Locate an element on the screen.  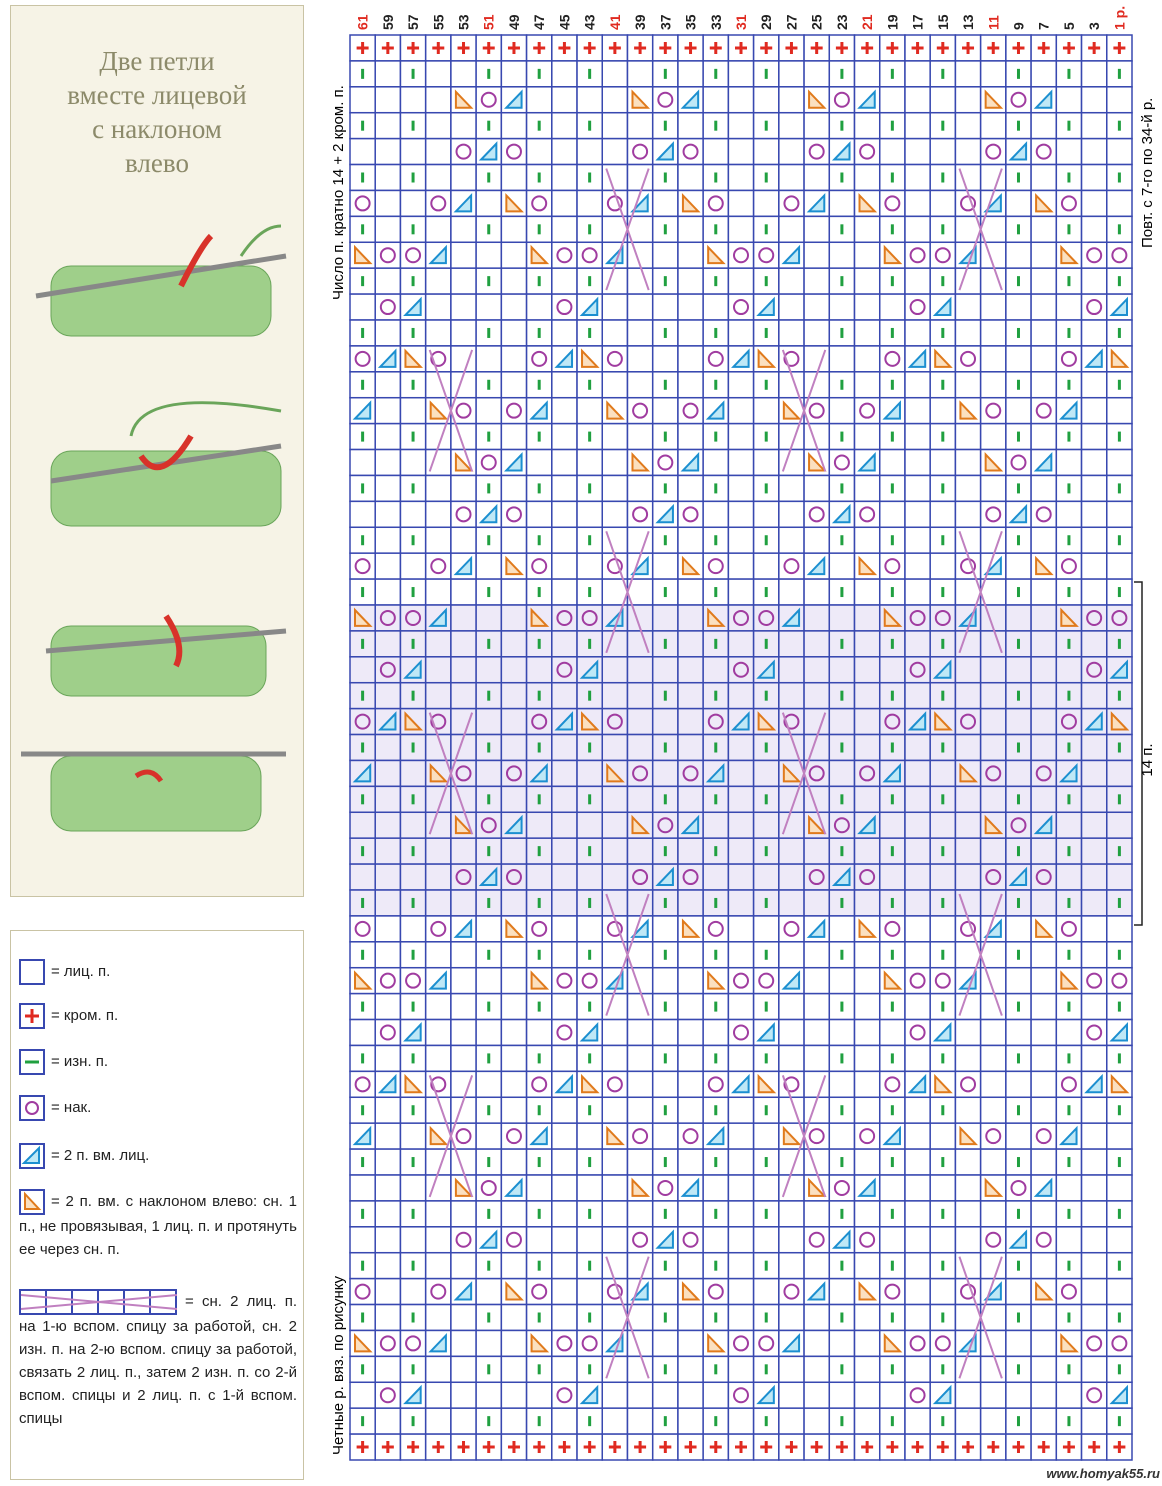
column-label: 13 is located at coordinates (968, 22).